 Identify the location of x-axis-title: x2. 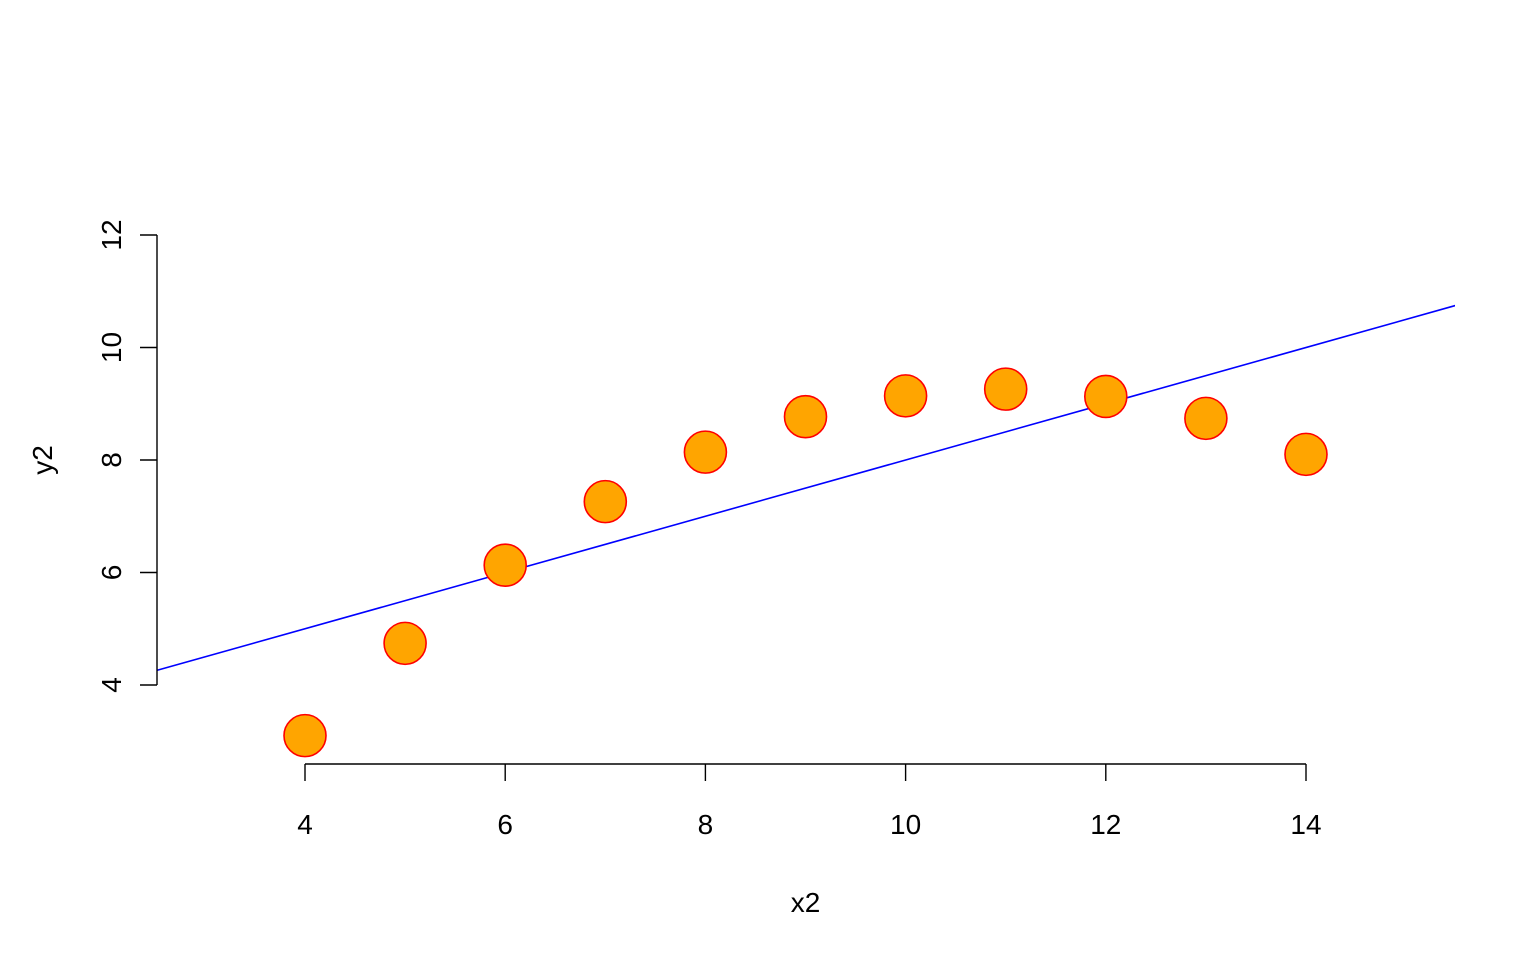
(806, 902).